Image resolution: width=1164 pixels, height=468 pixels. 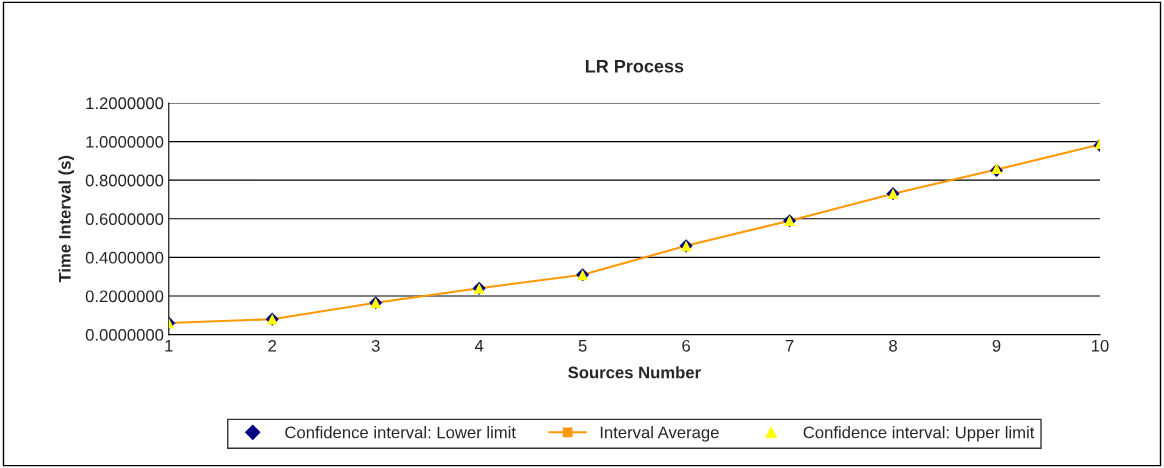 What do you see at coordinates (124, 257) in the screenshot?
I see `y-tick-label: 0.4000000` at bounding box center [124, 257].